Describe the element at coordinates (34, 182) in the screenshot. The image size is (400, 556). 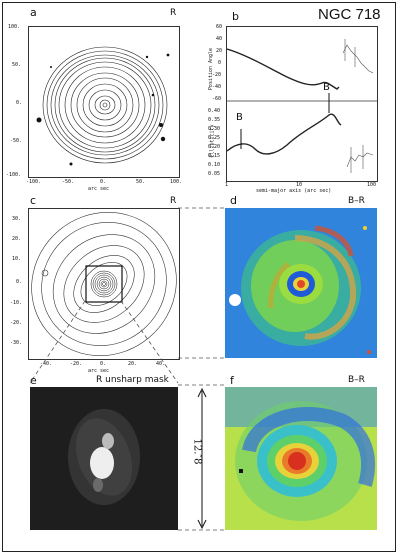
I see `panel-a-xtick-0: -100.` at that location.